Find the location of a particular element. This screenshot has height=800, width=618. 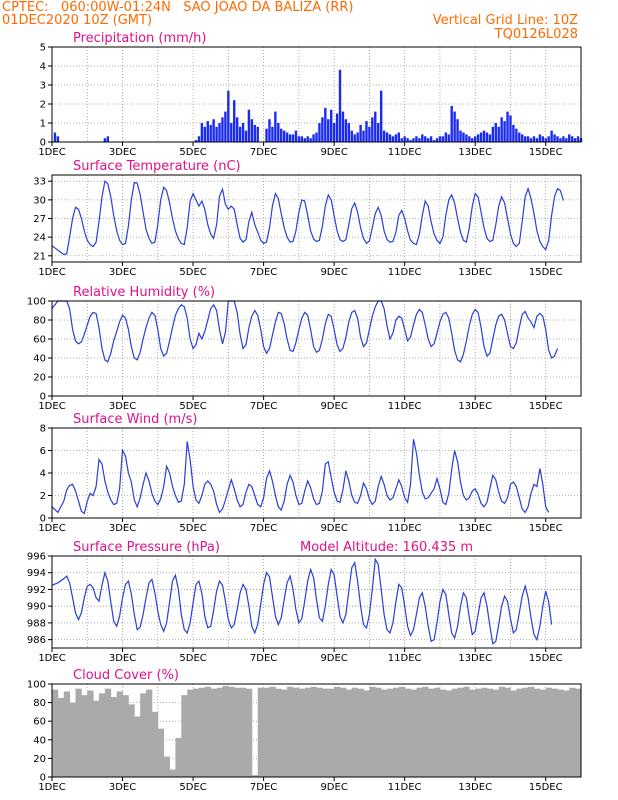

series-line is located at coordinates (302, 601).